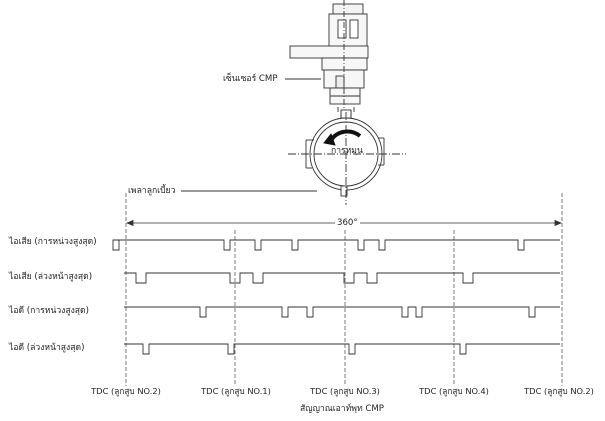 The width and height of the screenshot is (605, 421). I want to click on cmp-sensor-drawing, so click(329, 54).